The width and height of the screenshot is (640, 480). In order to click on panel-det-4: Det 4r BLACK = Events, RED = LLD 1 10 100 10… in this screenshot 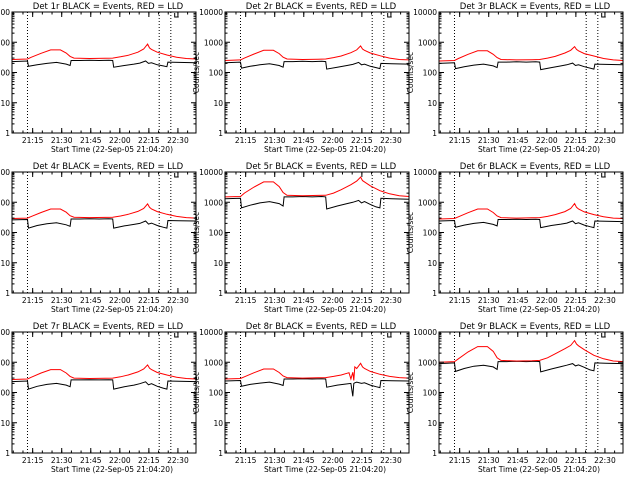, I will do `click(98, 238)`.